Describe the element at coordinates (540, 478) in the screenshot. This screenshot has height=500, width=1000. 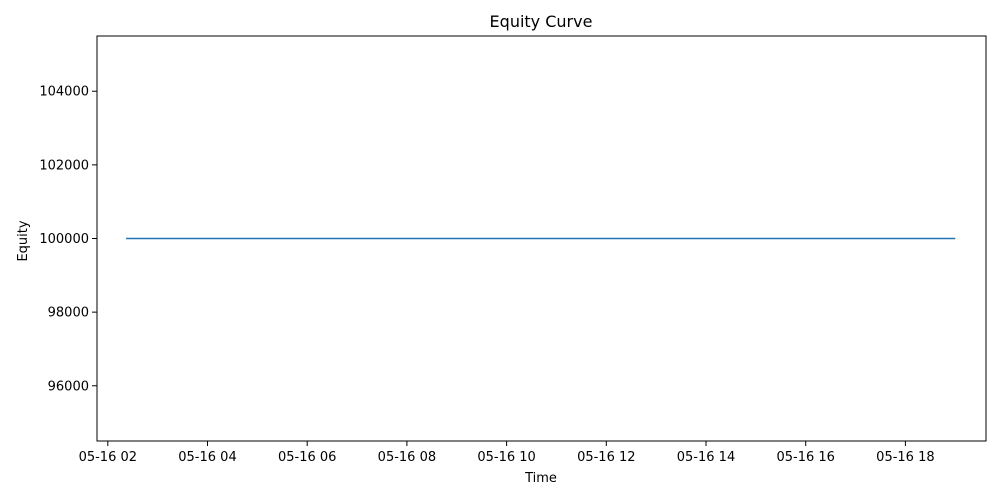
I see `x-axis-title: Time` at that location.